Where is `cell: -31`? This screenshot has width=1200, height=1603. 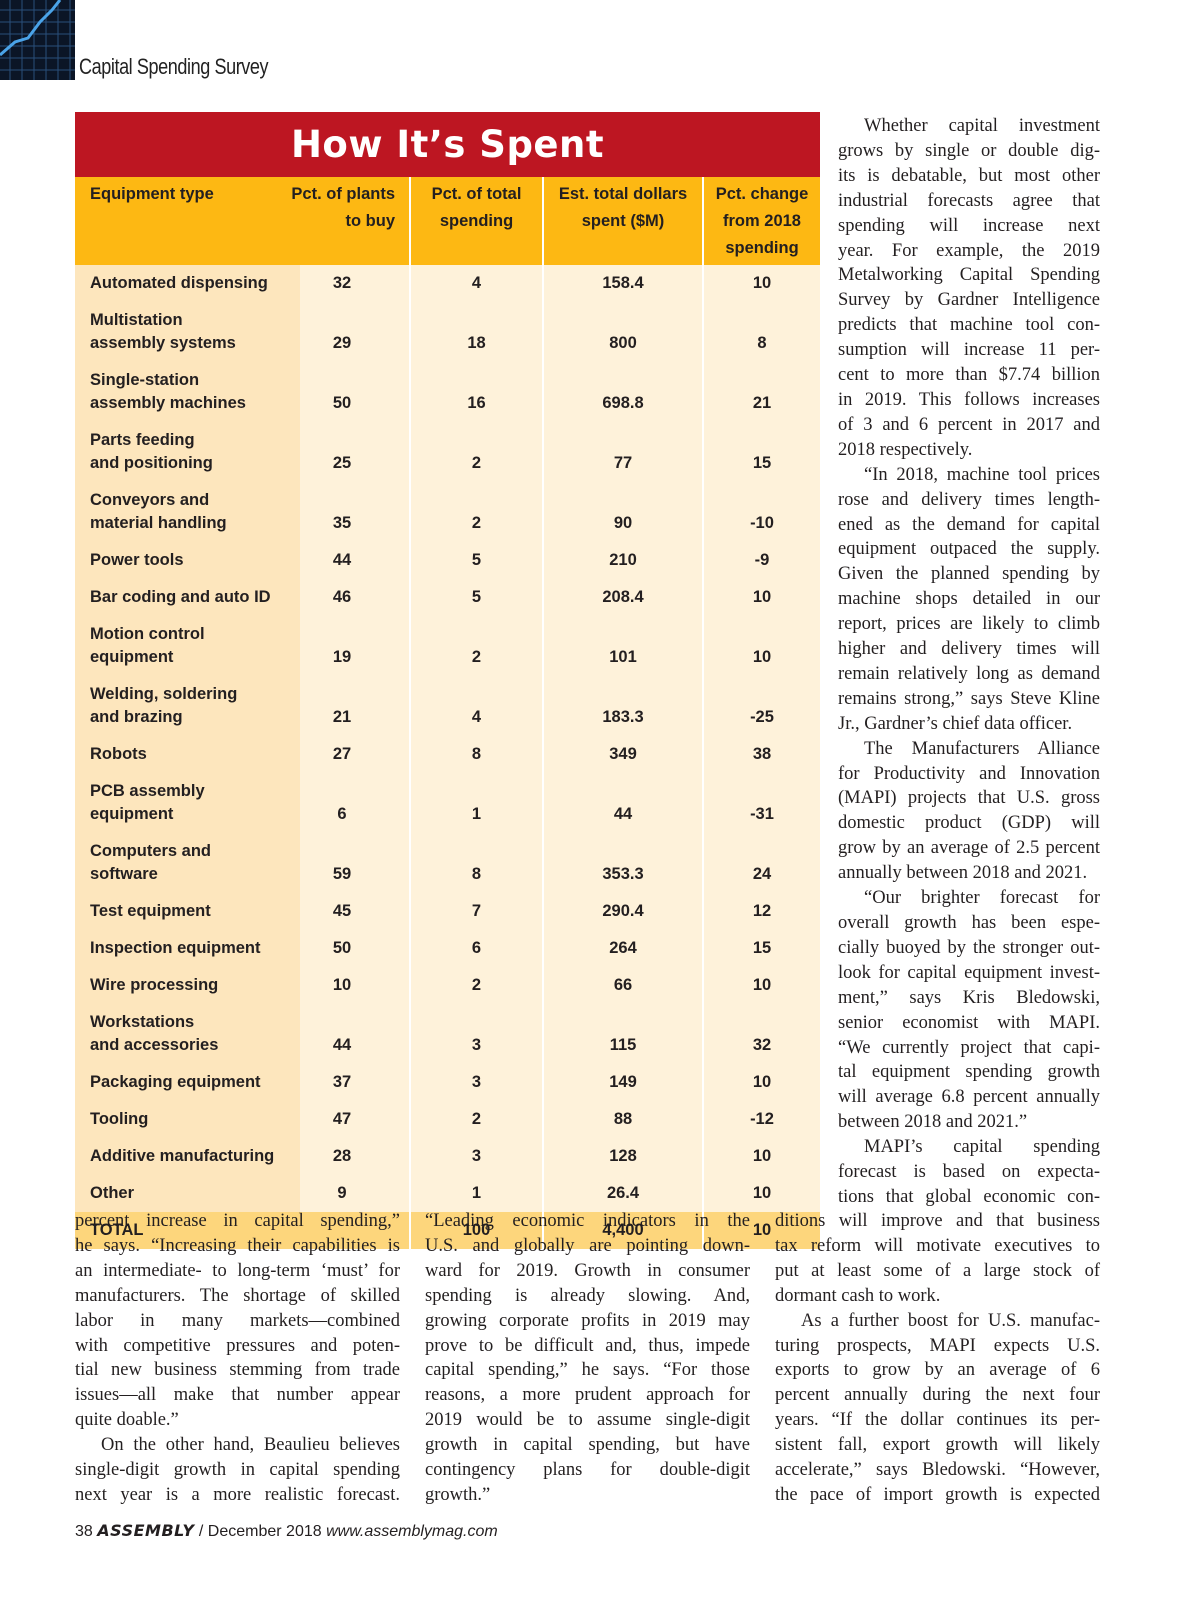
cell: -31 is located at coordinates (761, 803).